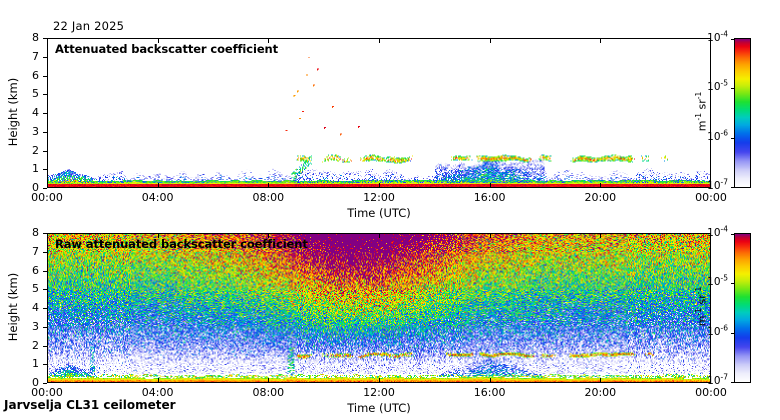 This screenshot has height=420, width=780. What do you see at coordinates (181, 244) in the screenshot?
I see `panel-bottom-label: Raw attenuated backscatter coefficient` at bounding box center [181, 244].